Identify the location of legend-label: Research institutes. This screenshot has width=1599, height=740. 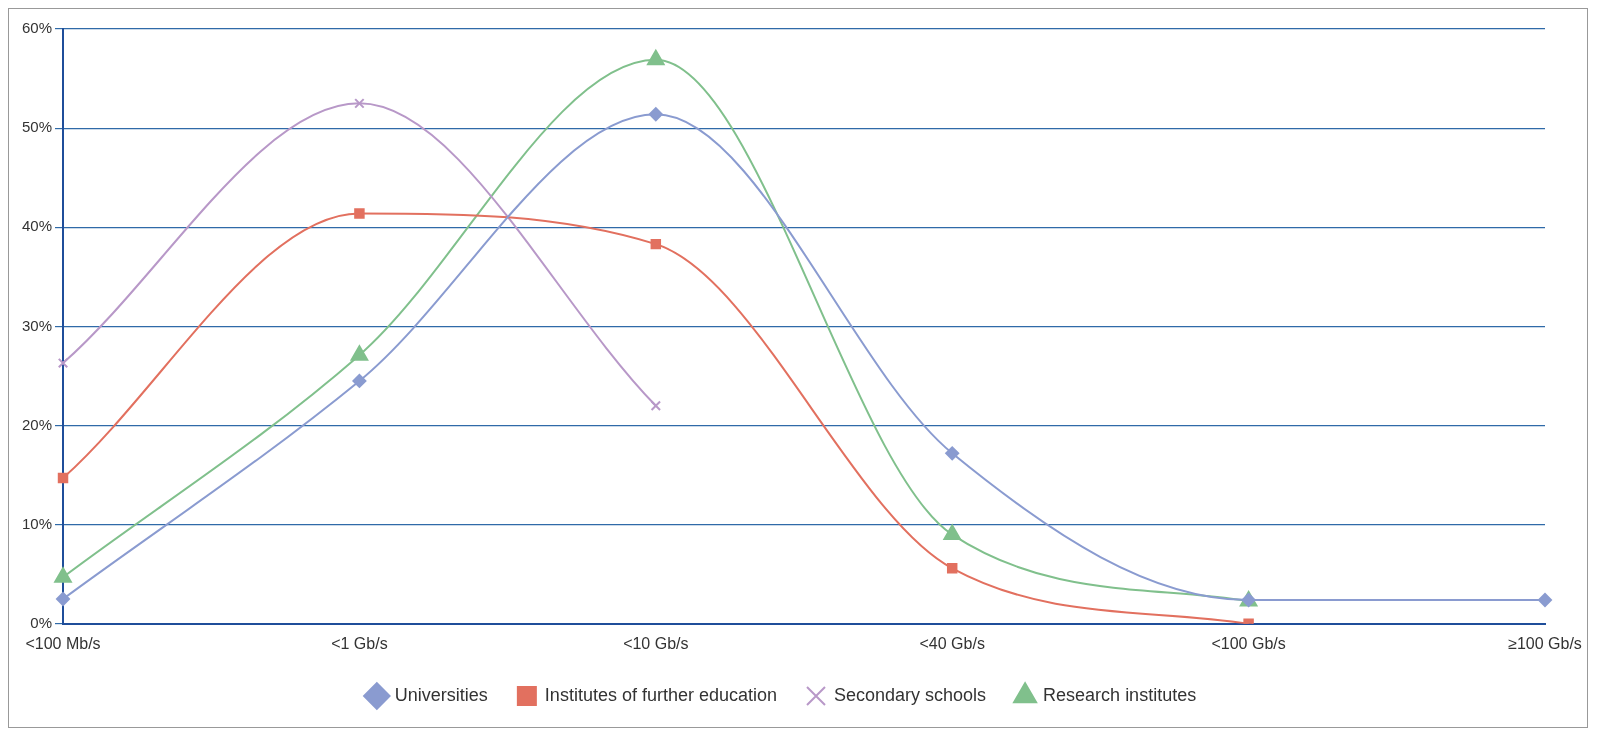
(1120, 694).